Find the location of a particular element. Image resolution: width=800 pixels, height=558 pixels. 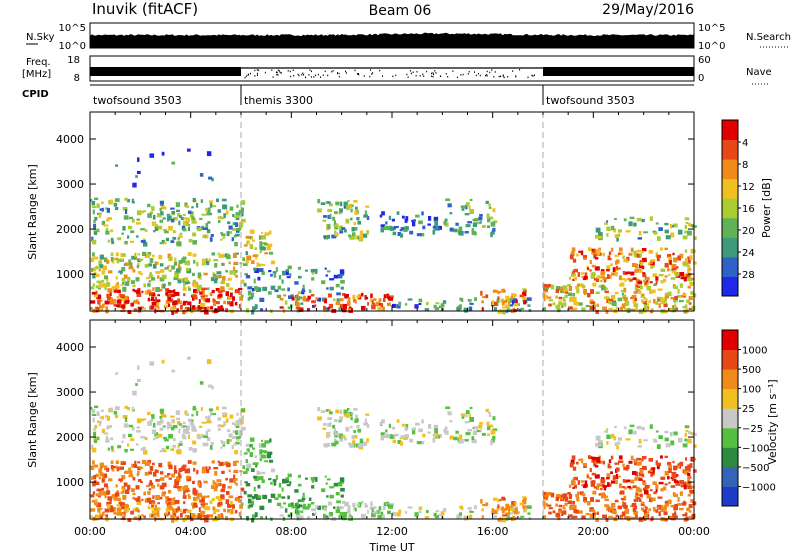

nsky-tick-bottom: 10^0 is located at coordinates (72, 46).